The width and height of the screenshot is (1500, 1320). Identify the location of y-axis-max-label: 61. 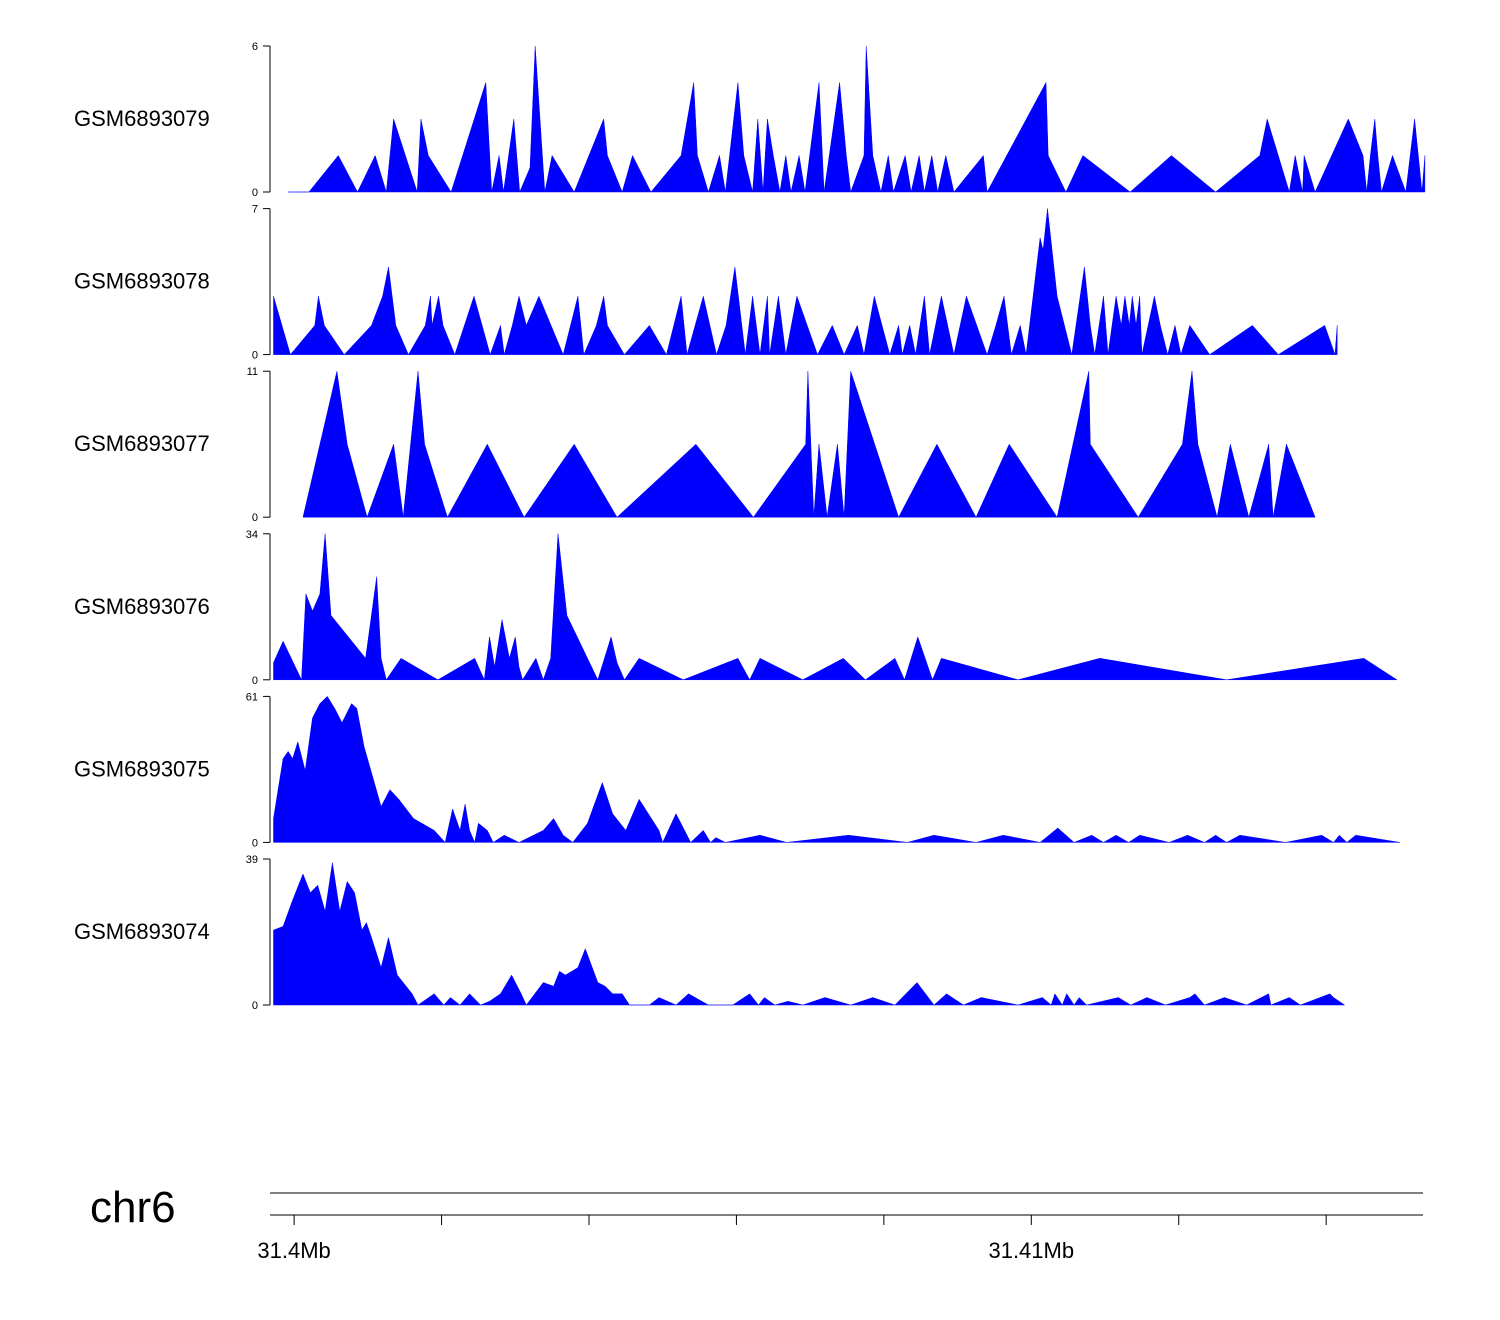
(252, 697).